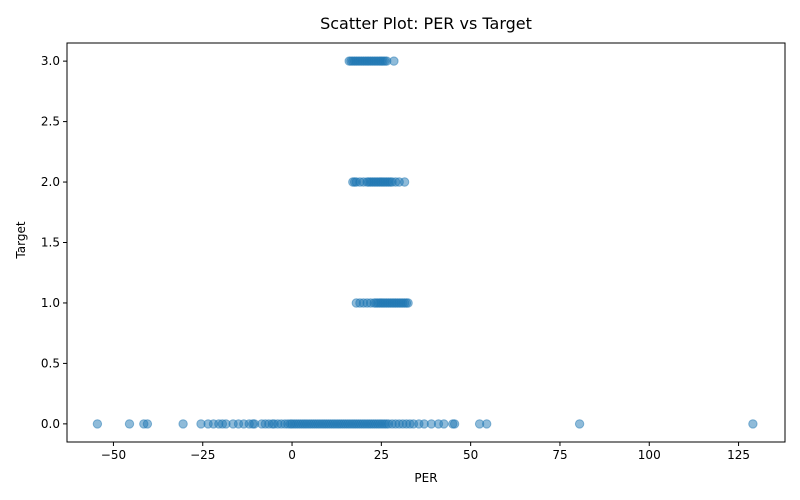 This screenshot has width=800, height=500. I want to click on y-axis-label: Target, so click(21, 240).